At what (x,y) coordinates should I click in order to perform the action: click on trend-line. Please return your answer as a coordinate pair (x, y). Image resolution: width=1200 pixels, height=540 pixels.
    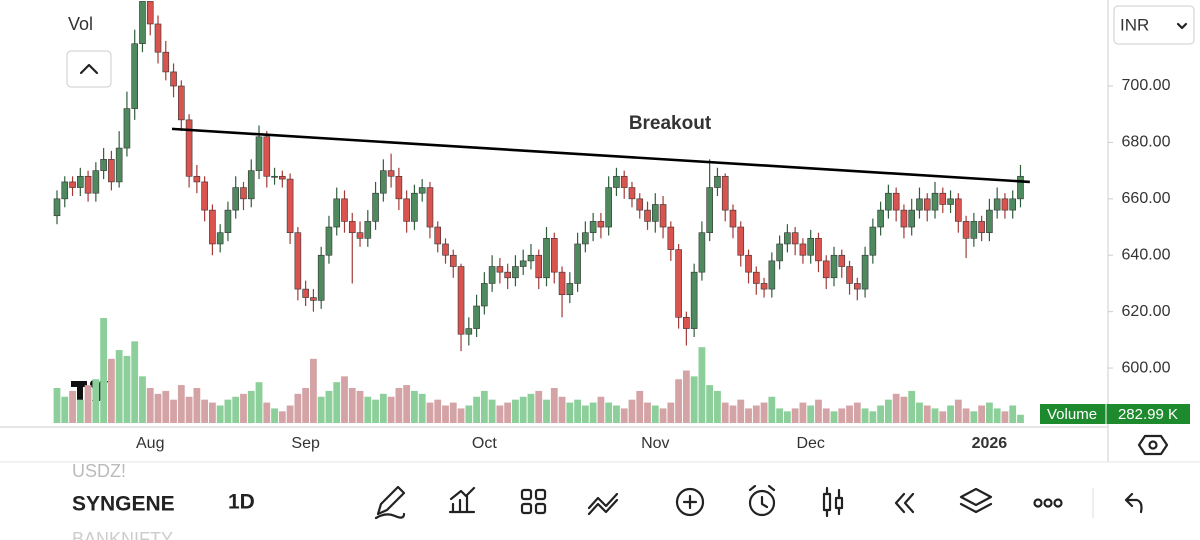
    Looking at the image, I should click on (600, 155).